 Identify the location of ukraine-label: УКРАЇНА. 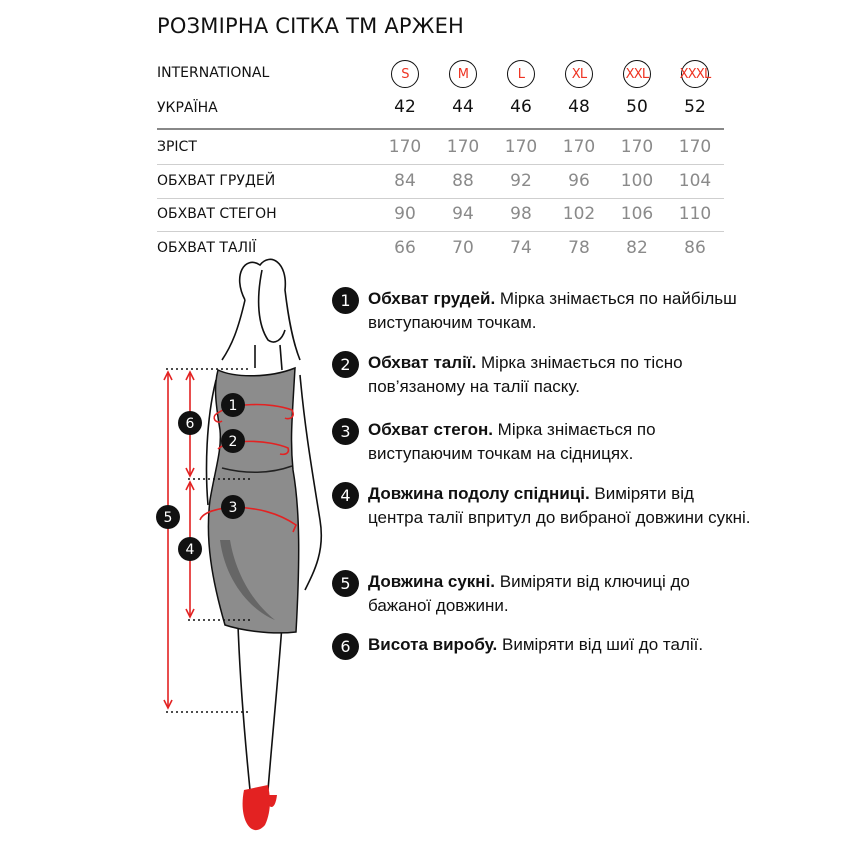
(187, 108).